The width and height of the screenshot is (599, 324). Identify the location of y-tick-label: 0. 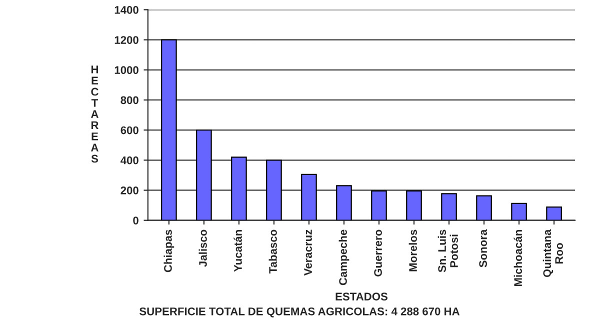
(135, 220).